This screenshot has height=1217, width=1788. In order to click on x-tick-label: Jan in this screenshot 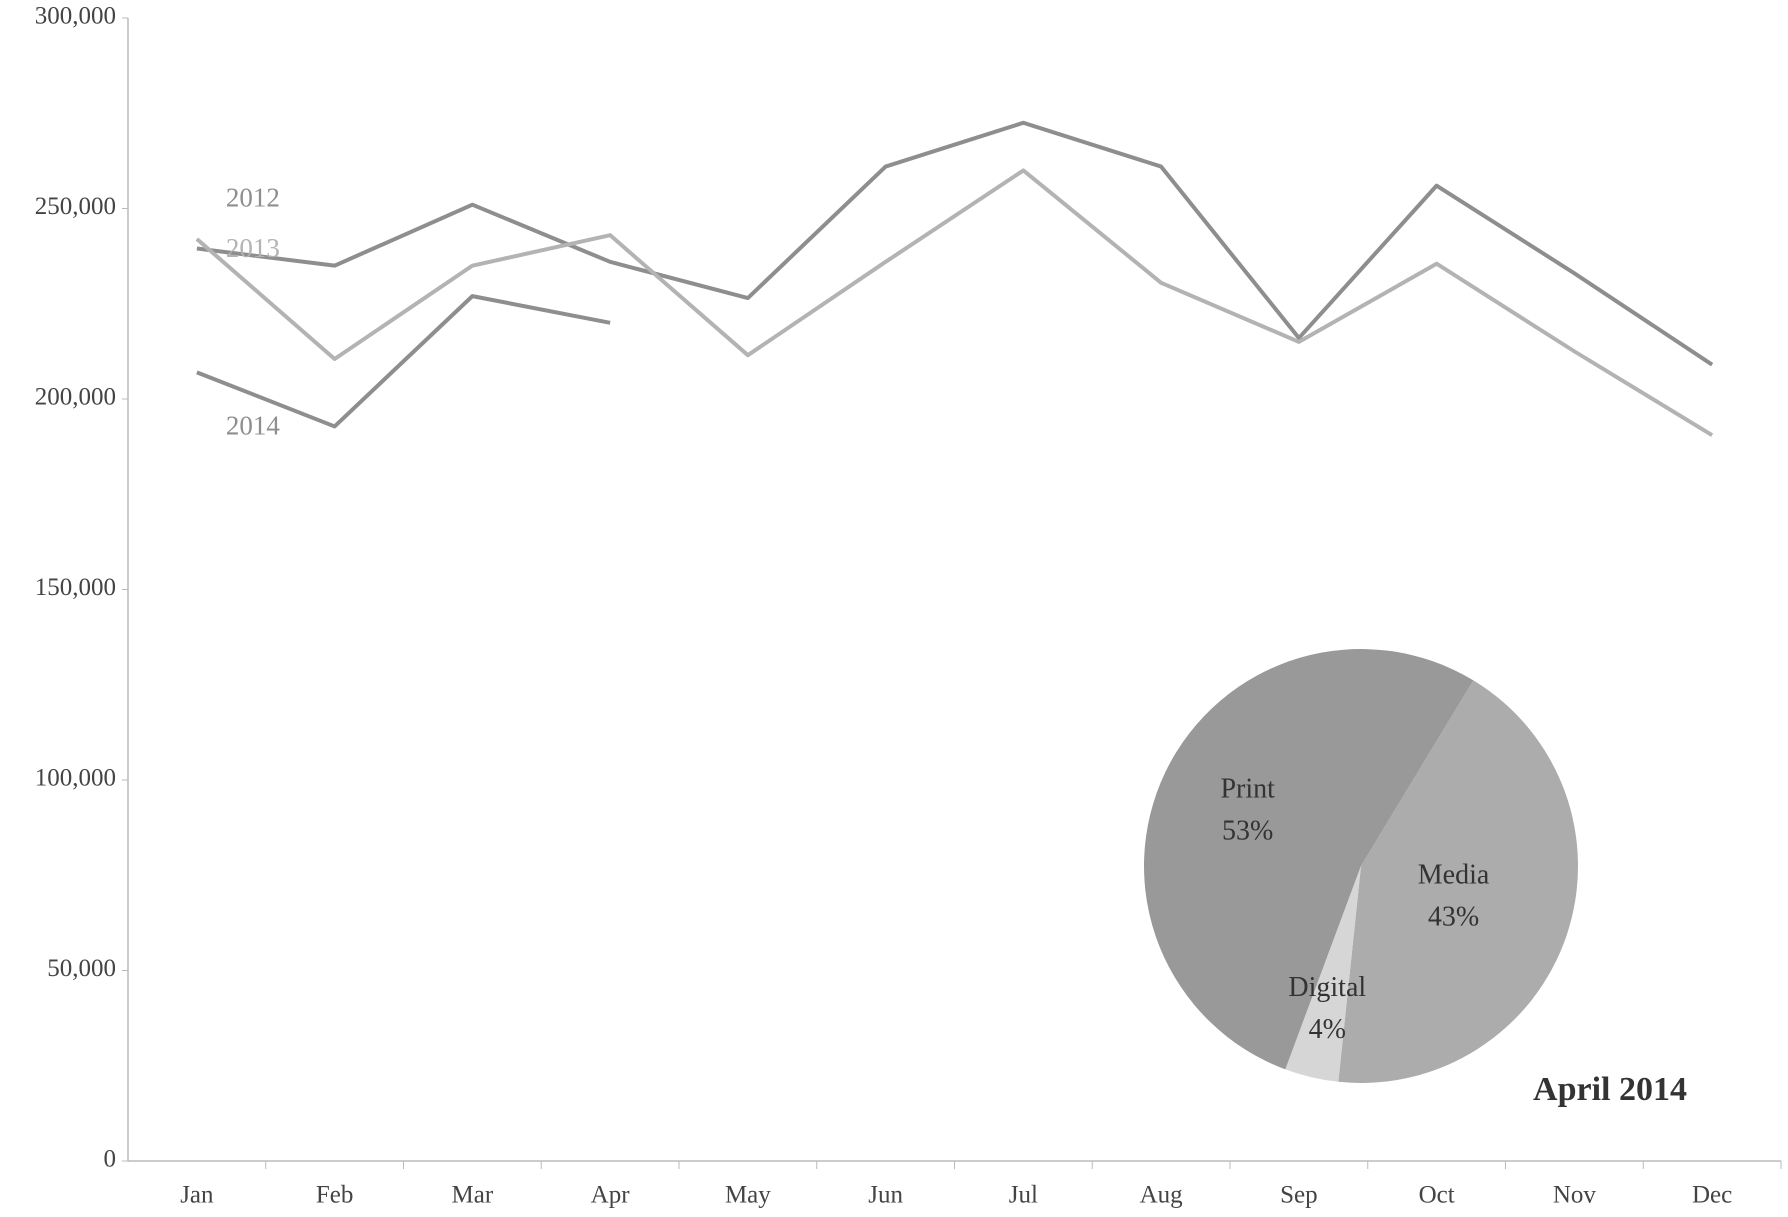, I will do `click(197, 1195)`.